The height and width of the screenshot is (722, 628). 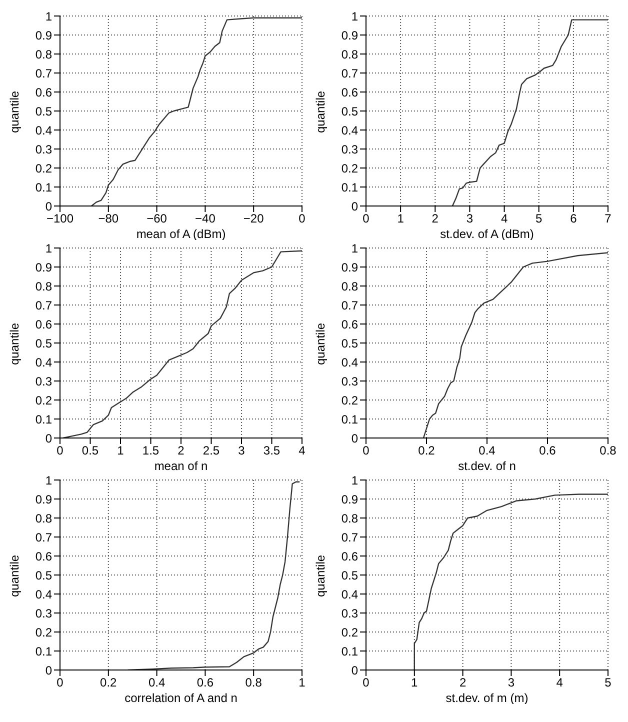 I want to click on x-tick-label: −60, so click(x=157, y=219).